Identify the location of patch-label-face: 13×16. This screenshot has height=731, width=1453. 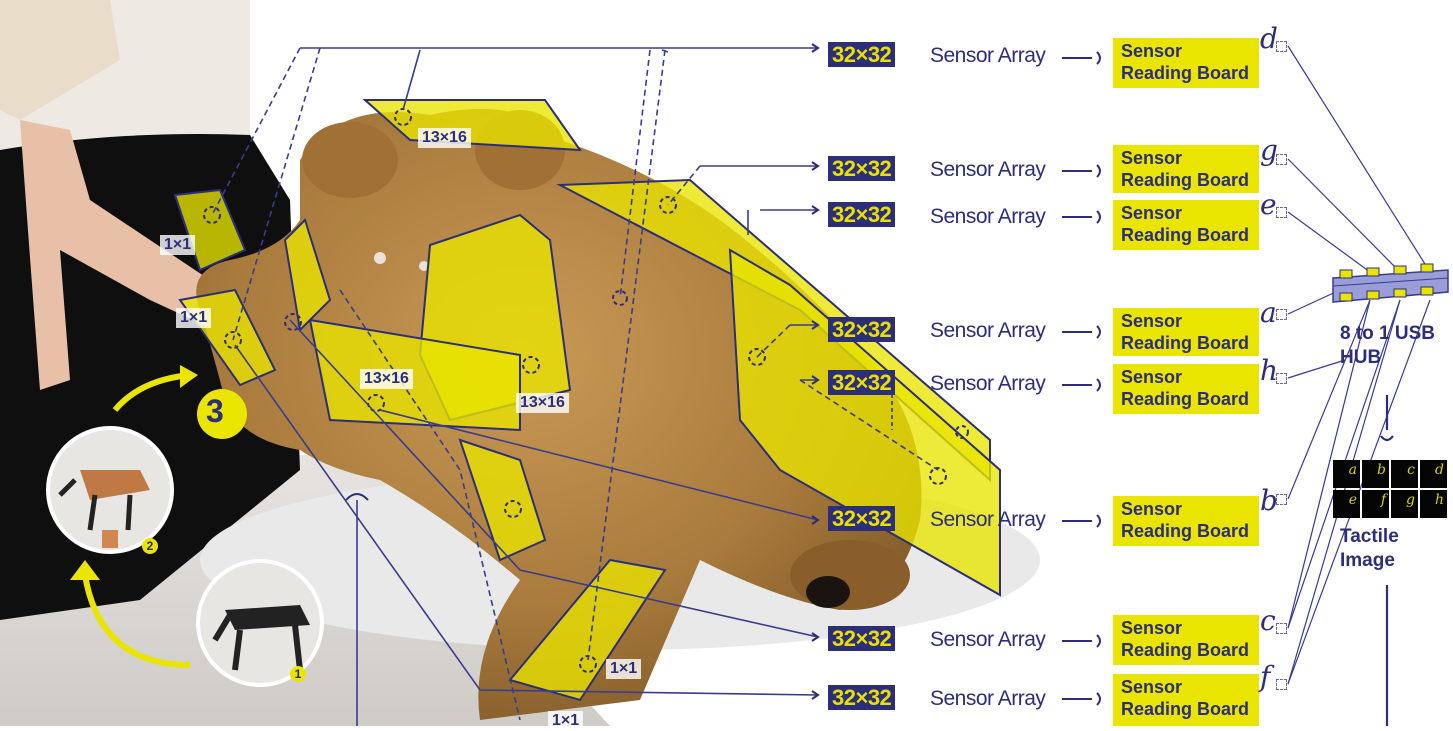
(542, 403).